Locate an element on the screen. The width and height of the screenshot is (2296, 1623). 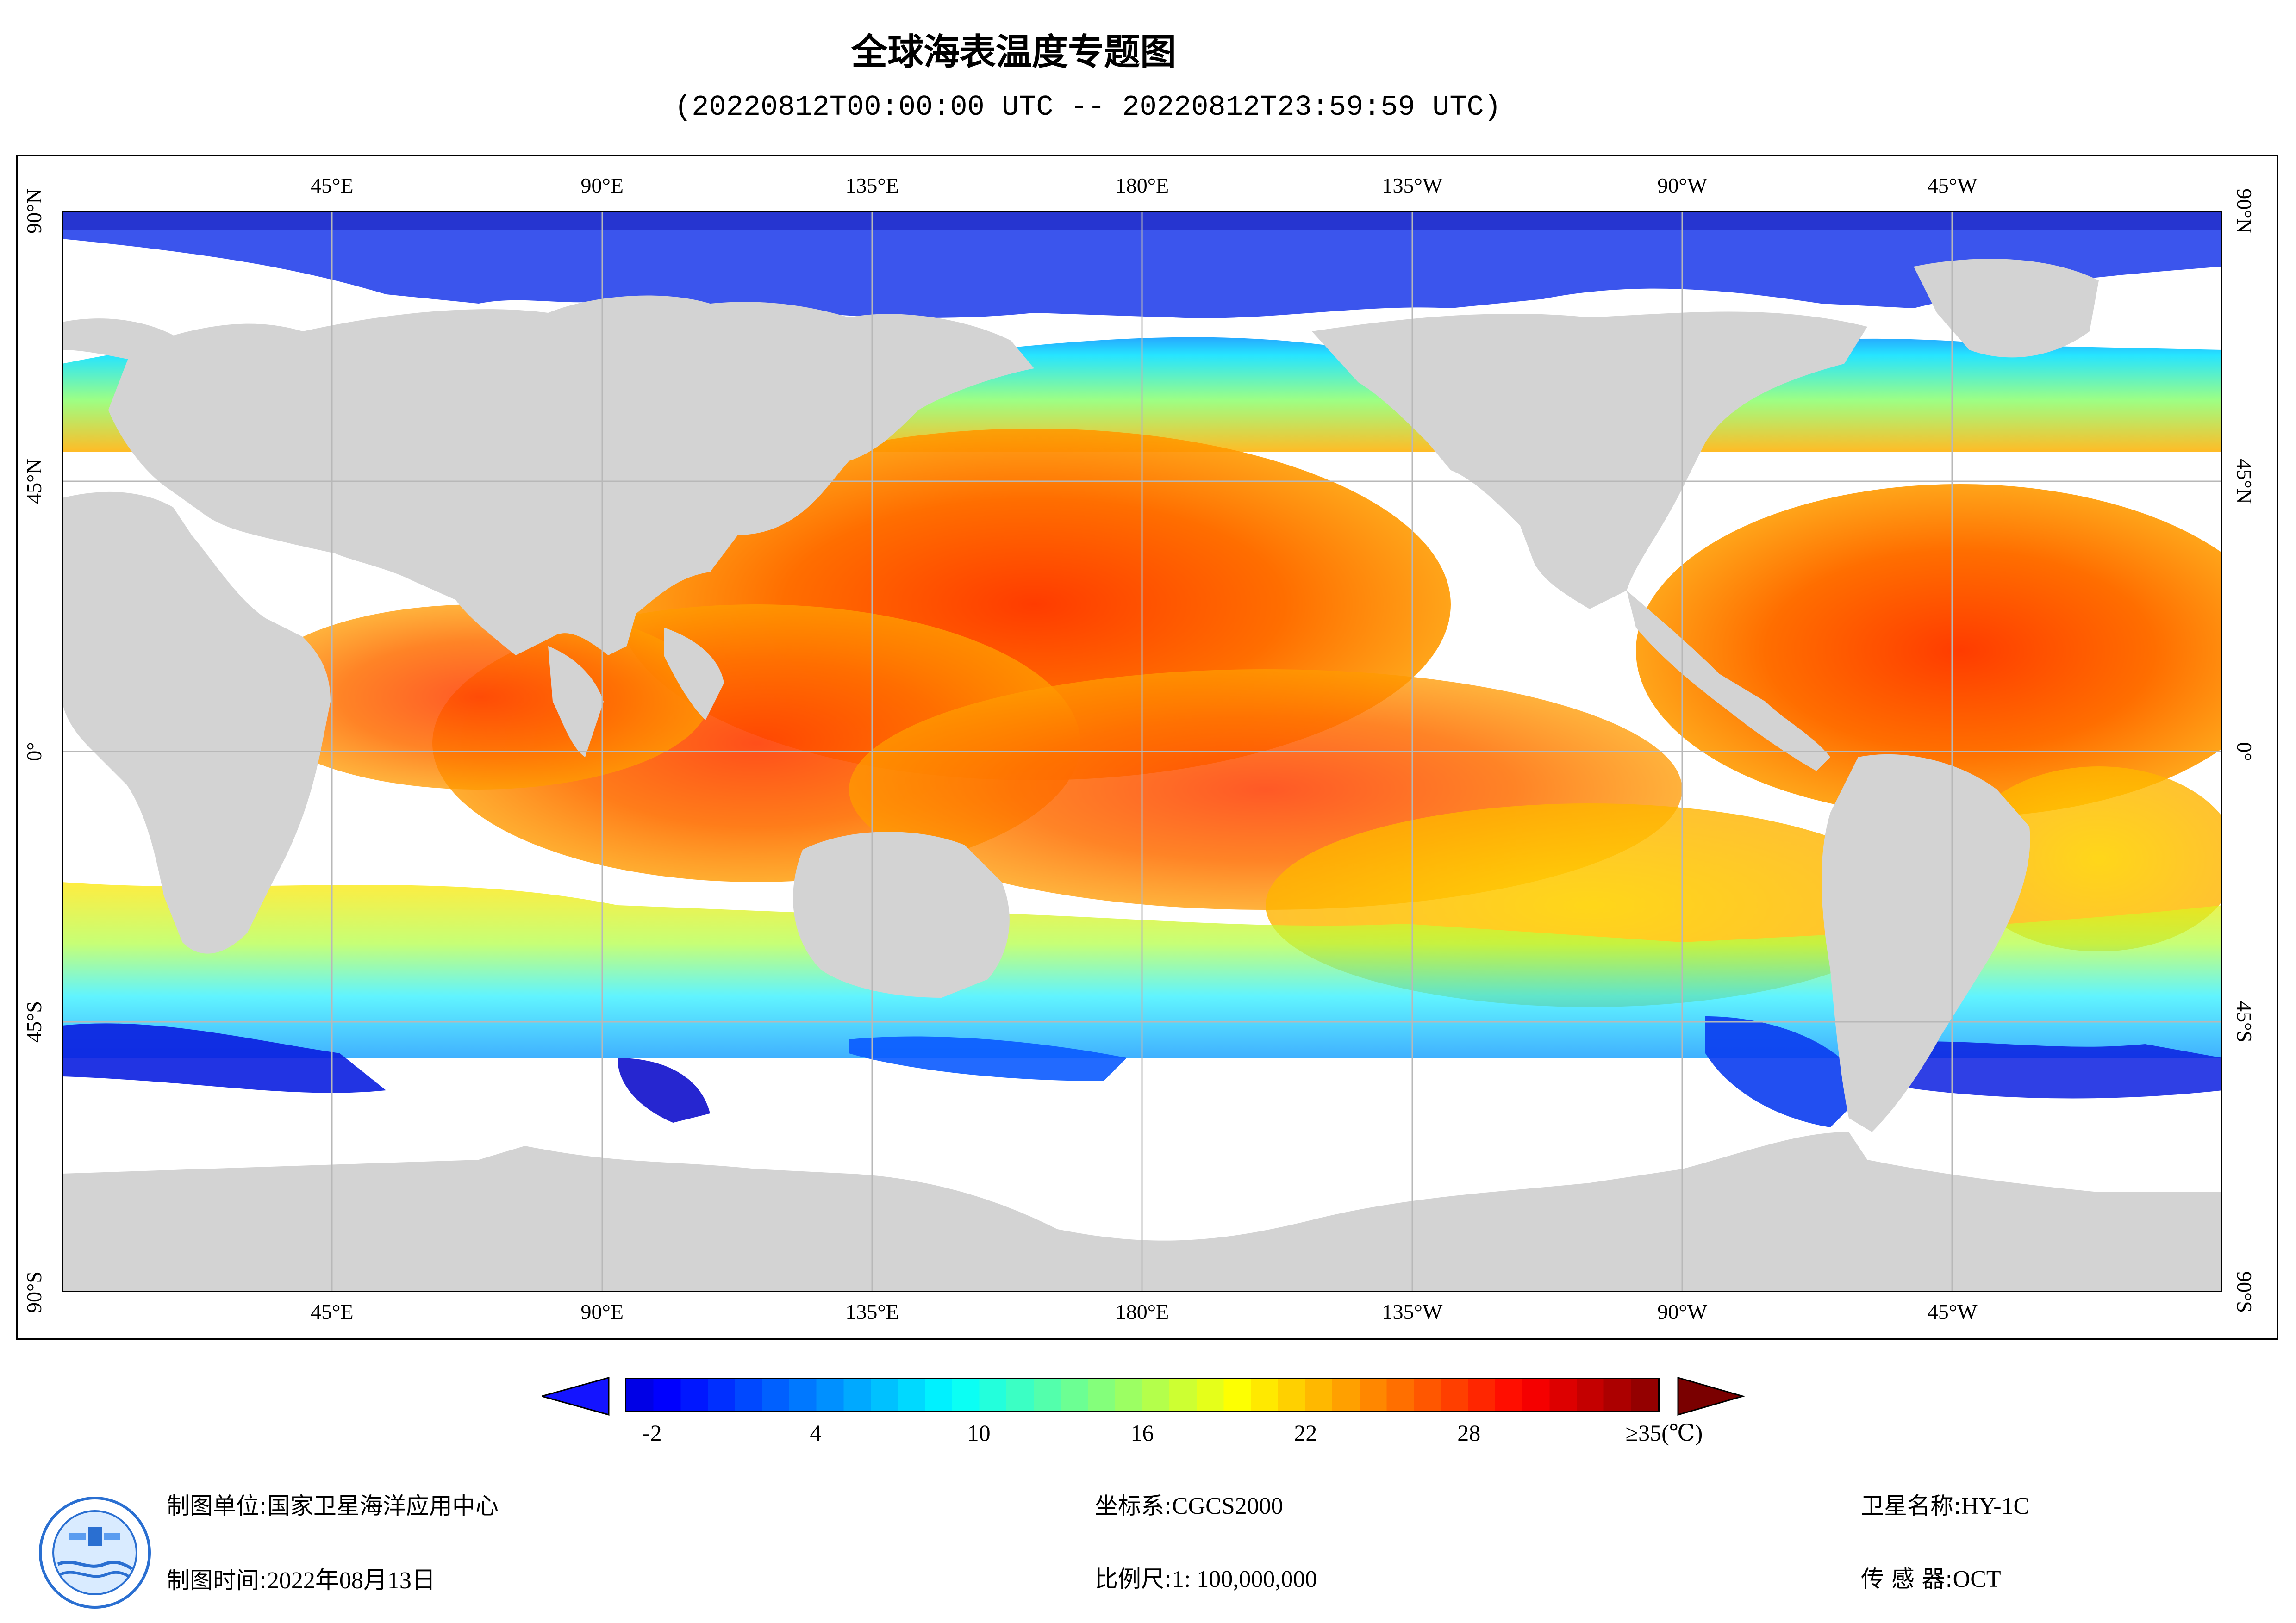
crs: 坐标系:CGCS2000 is located at coordinates (1189, 1504).